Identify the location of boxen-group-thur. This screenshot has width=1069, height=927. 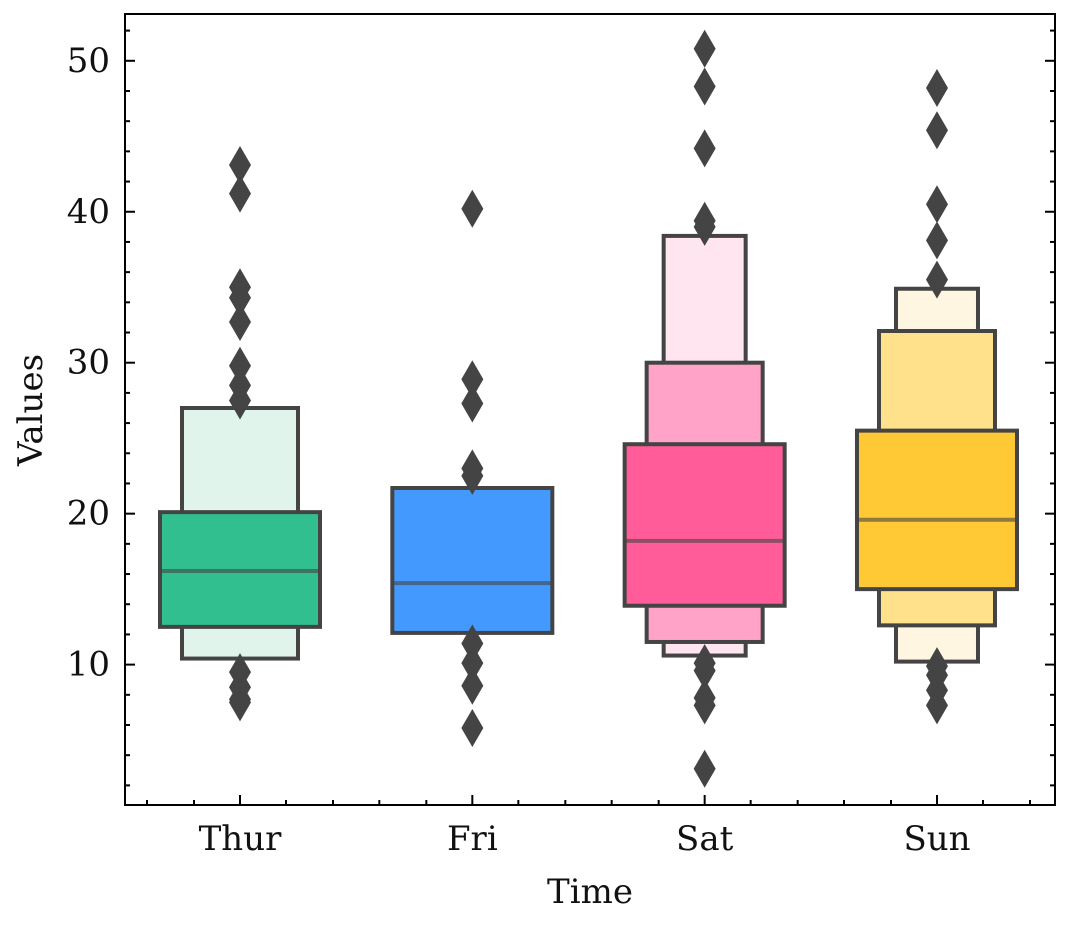
(240, 433).